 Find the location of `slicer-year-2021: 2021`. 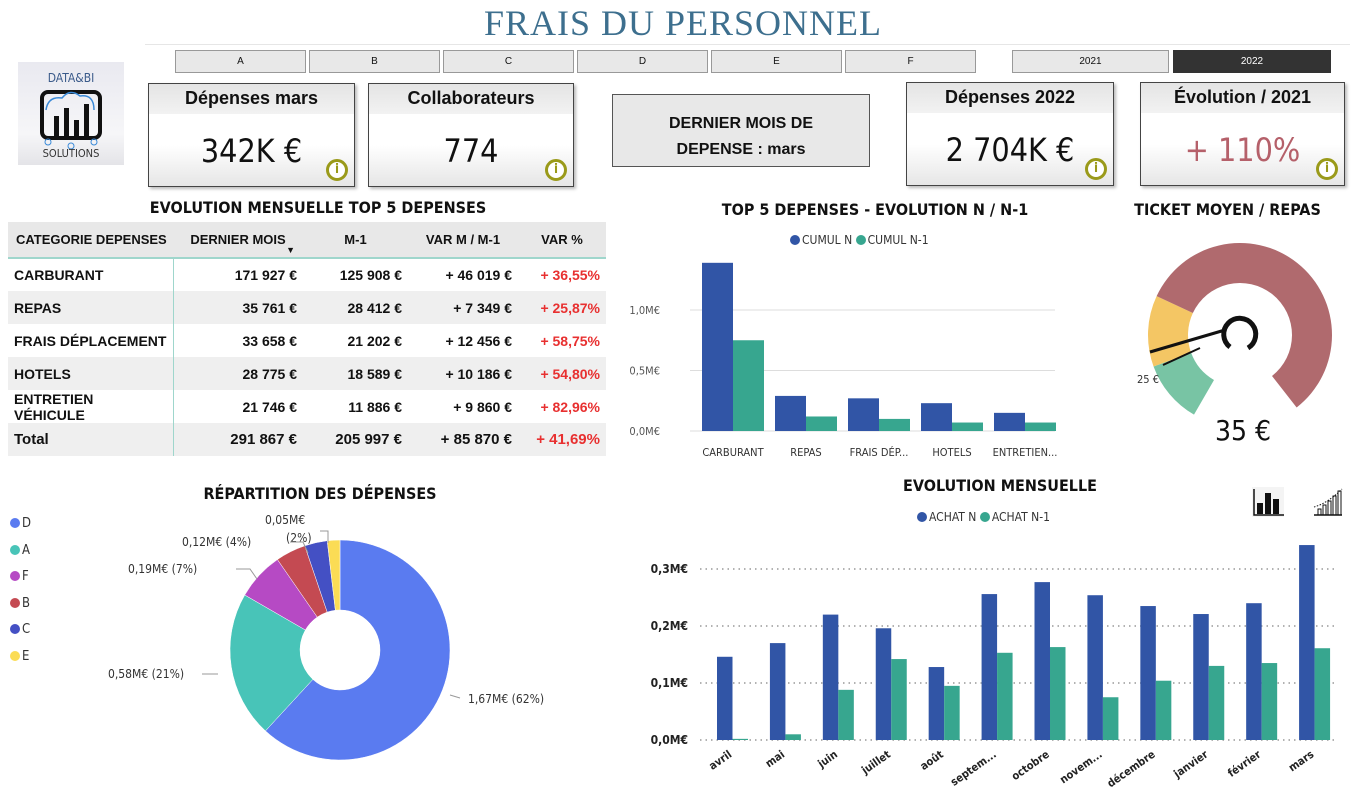

slicer-year-2021: 2021 is located at coordinates (1090, 61).